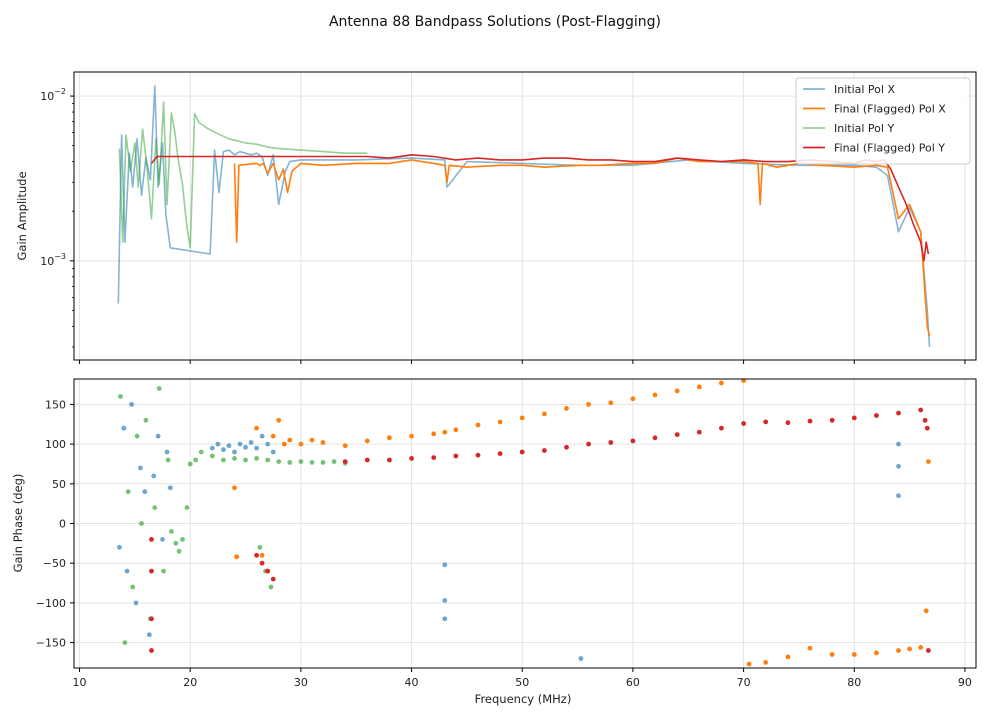 This screenshot has height=720, width=990. Describe the element at coordinates (51, 603) in the screenshot. I see `phase-ytick-label: −100` at that location.